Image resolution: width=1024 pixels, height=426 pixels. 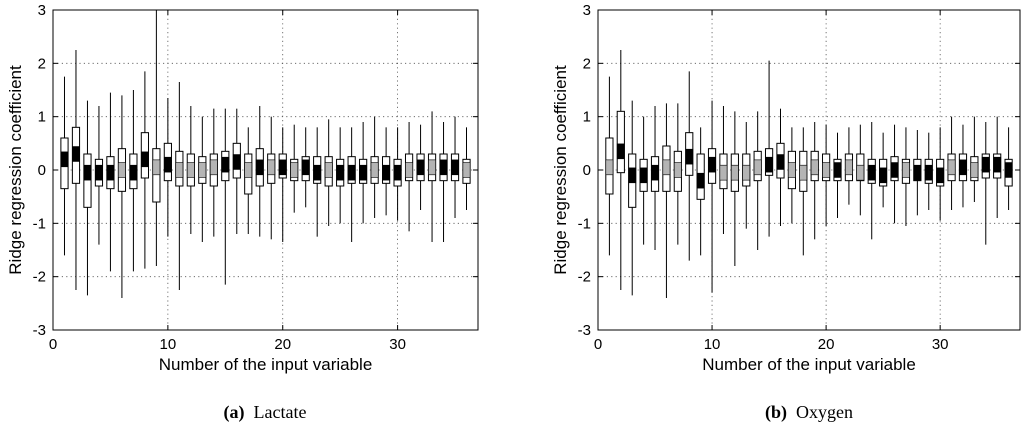 I want to click on y-tick-label: -1, so click(x=584, y=223).